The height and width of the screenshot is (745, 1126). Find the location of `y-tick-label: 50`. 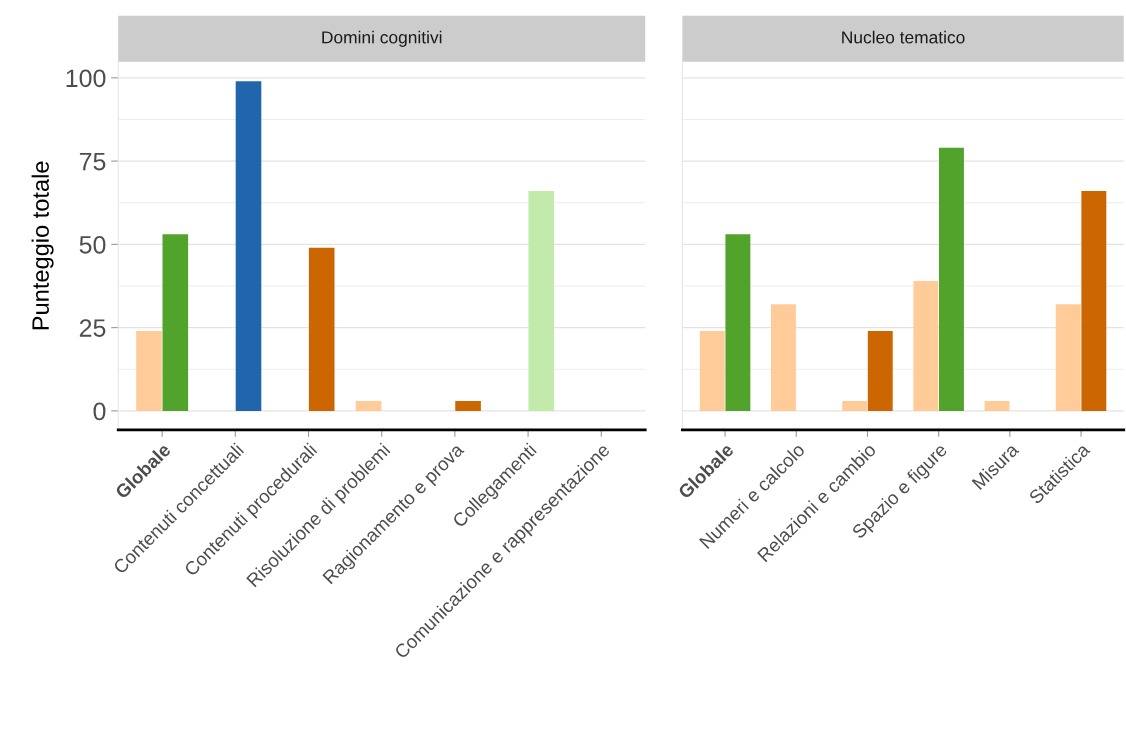

y-tick-label: 50 is located at coordinates (92, 244).